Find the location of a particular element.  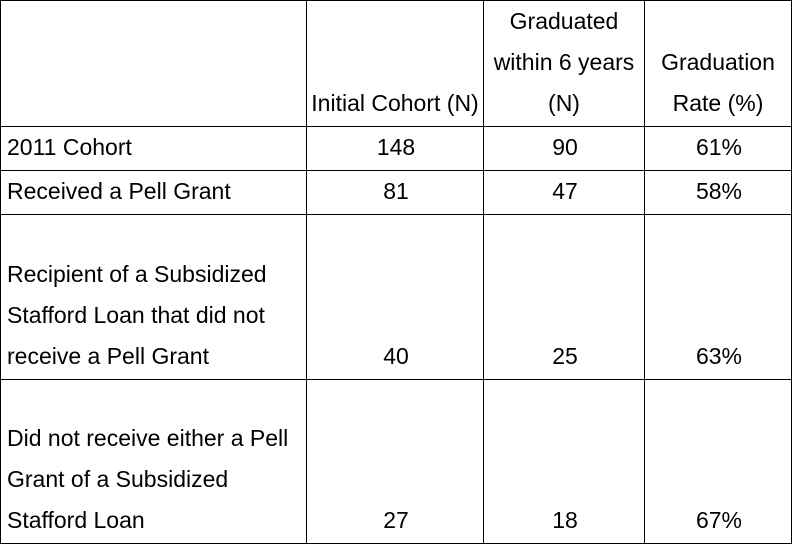

header-graduation-rate: Graduation Rate (%) is located at coordinates (718, 63).